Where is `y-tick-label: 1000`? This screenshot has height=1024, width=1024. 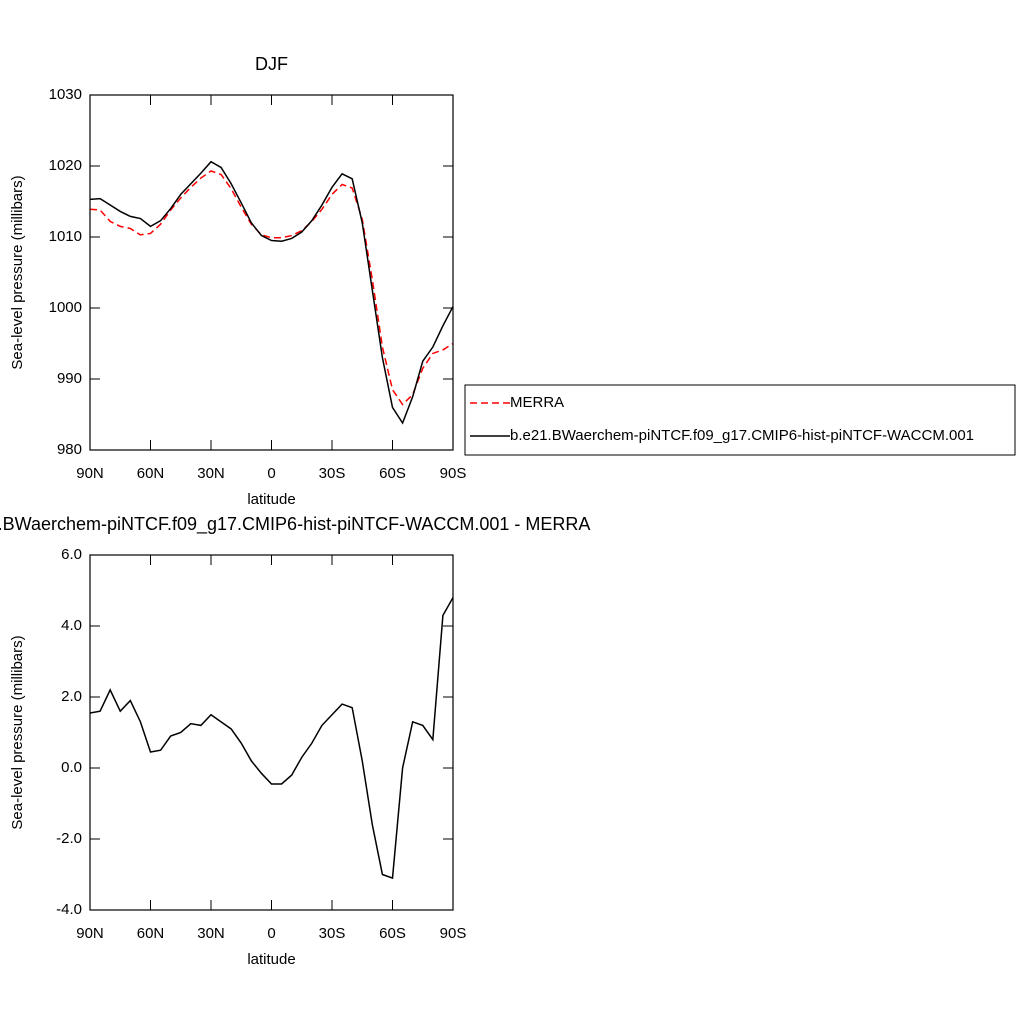
y-tick-label: 1000 is located at coordinates (65, 307).